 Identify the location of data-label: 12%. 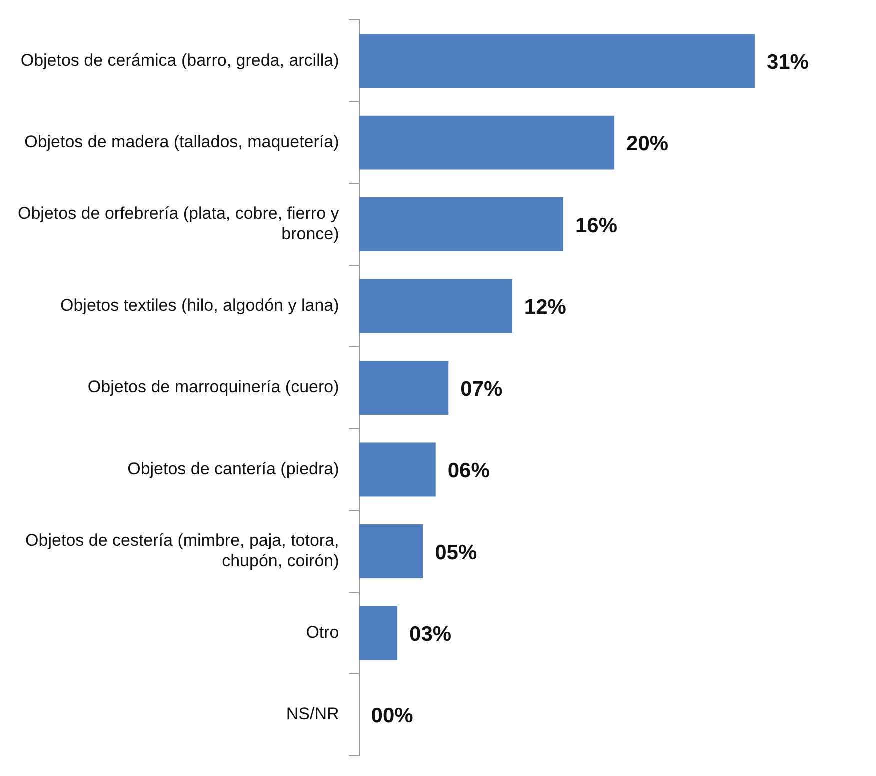
(545, 308).